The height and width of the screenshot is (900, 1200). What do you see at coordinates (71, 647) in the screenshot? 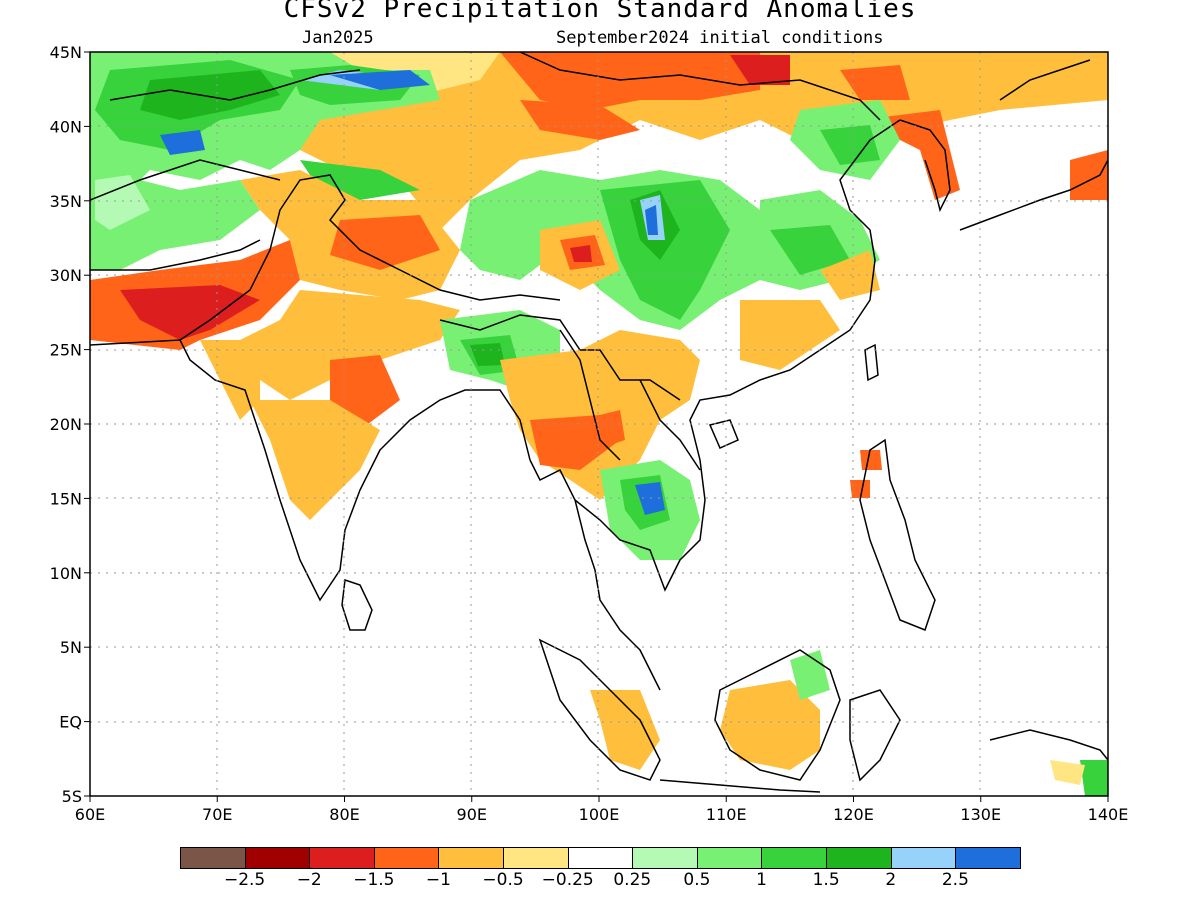
I see `lat-tick-label: 5N` at bounding box center [71, 647].